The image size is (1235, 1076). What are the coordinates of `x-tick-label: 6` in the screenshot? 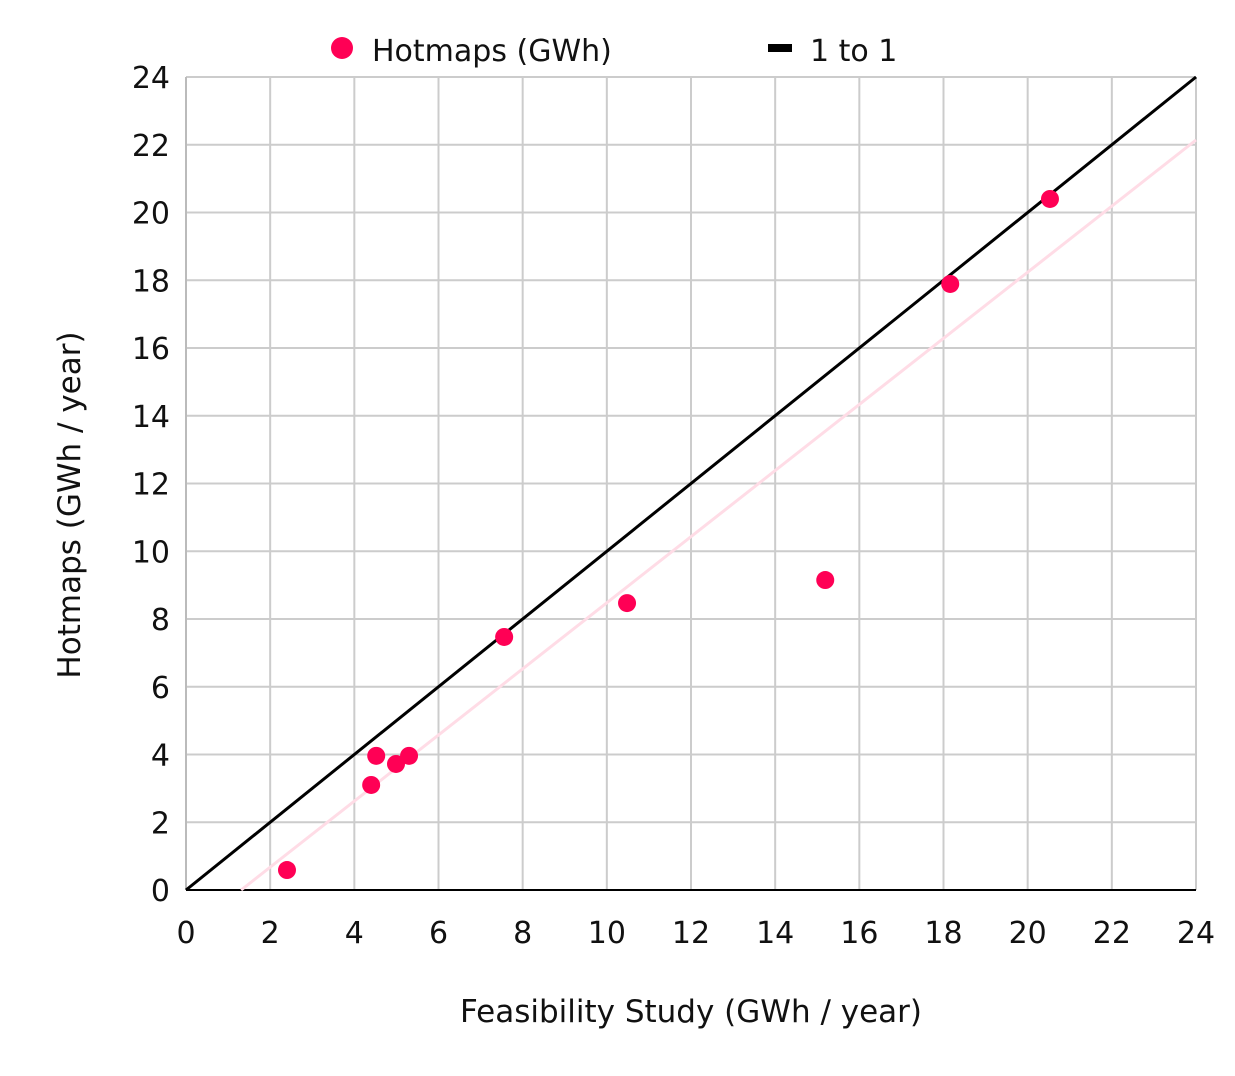 It's located at (438, 933).